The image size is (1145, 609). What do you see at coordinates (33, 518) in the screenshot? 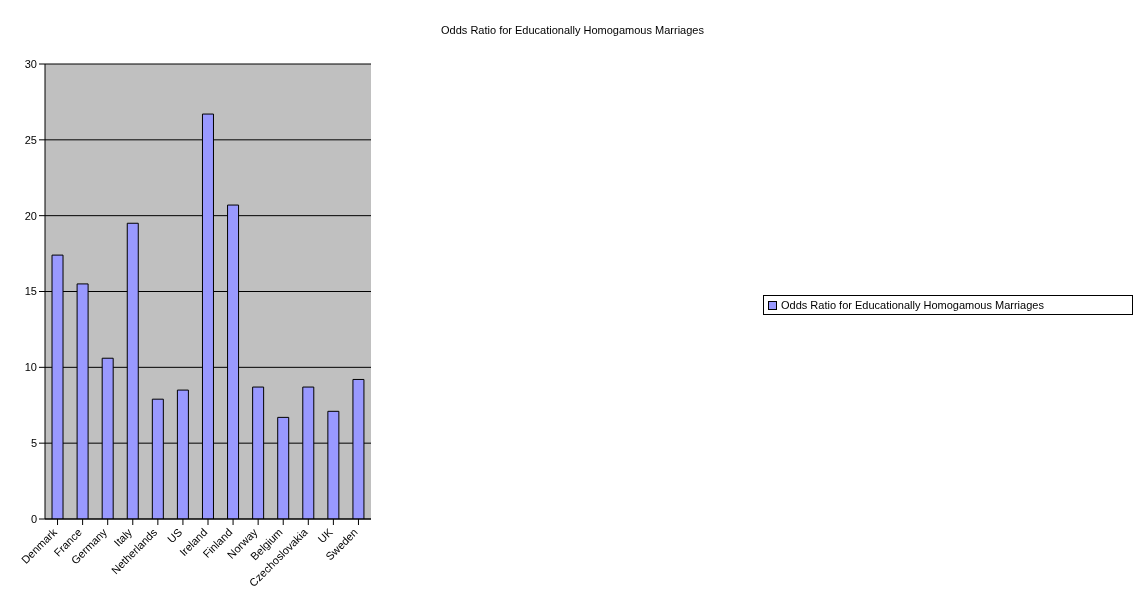
I see `y-tick-label: 0` at bounding box center [33, 518].